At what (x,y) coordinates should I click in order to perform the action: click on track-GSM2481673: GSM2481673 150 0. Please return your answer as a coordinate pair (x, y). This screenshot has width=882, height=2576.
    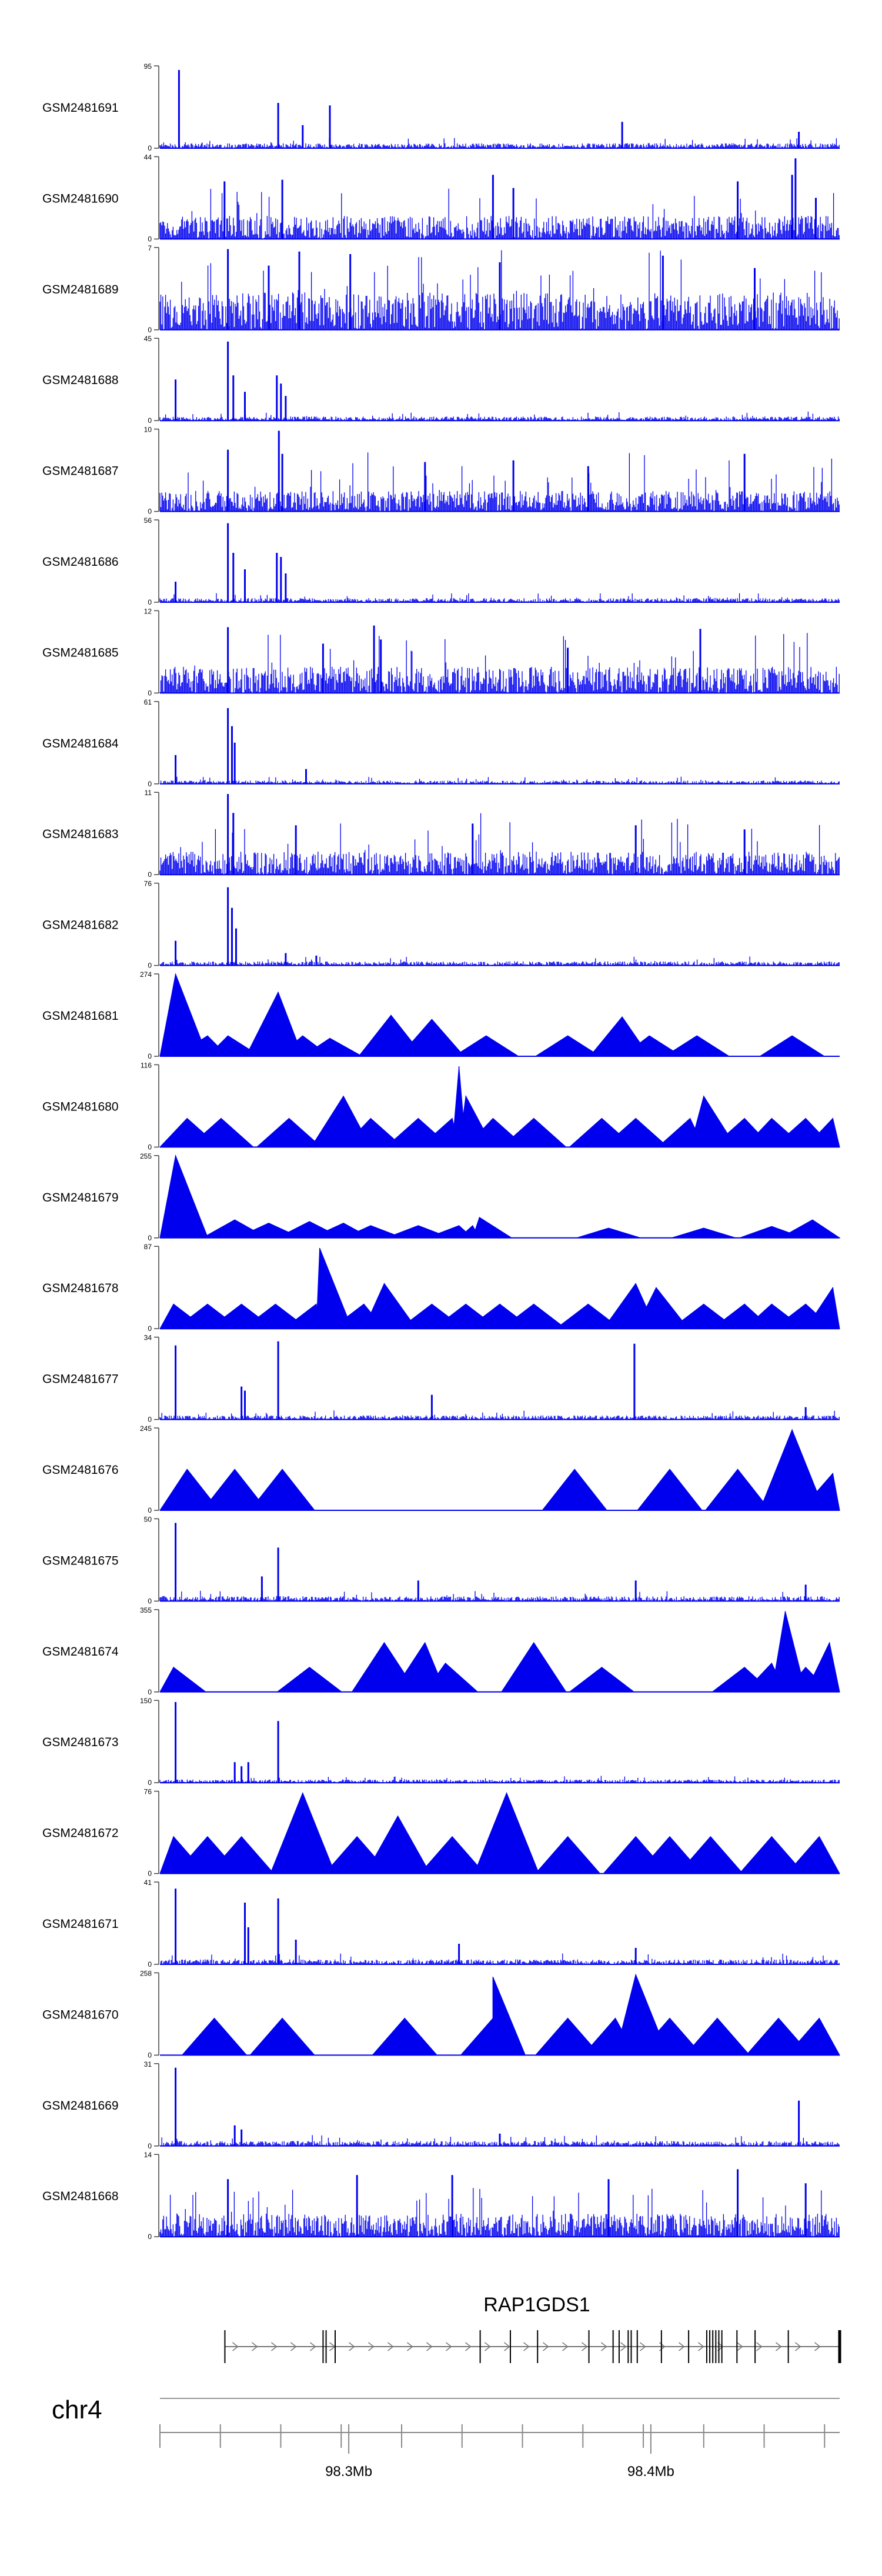
    Looking at the image, I should click on (441, 1742).